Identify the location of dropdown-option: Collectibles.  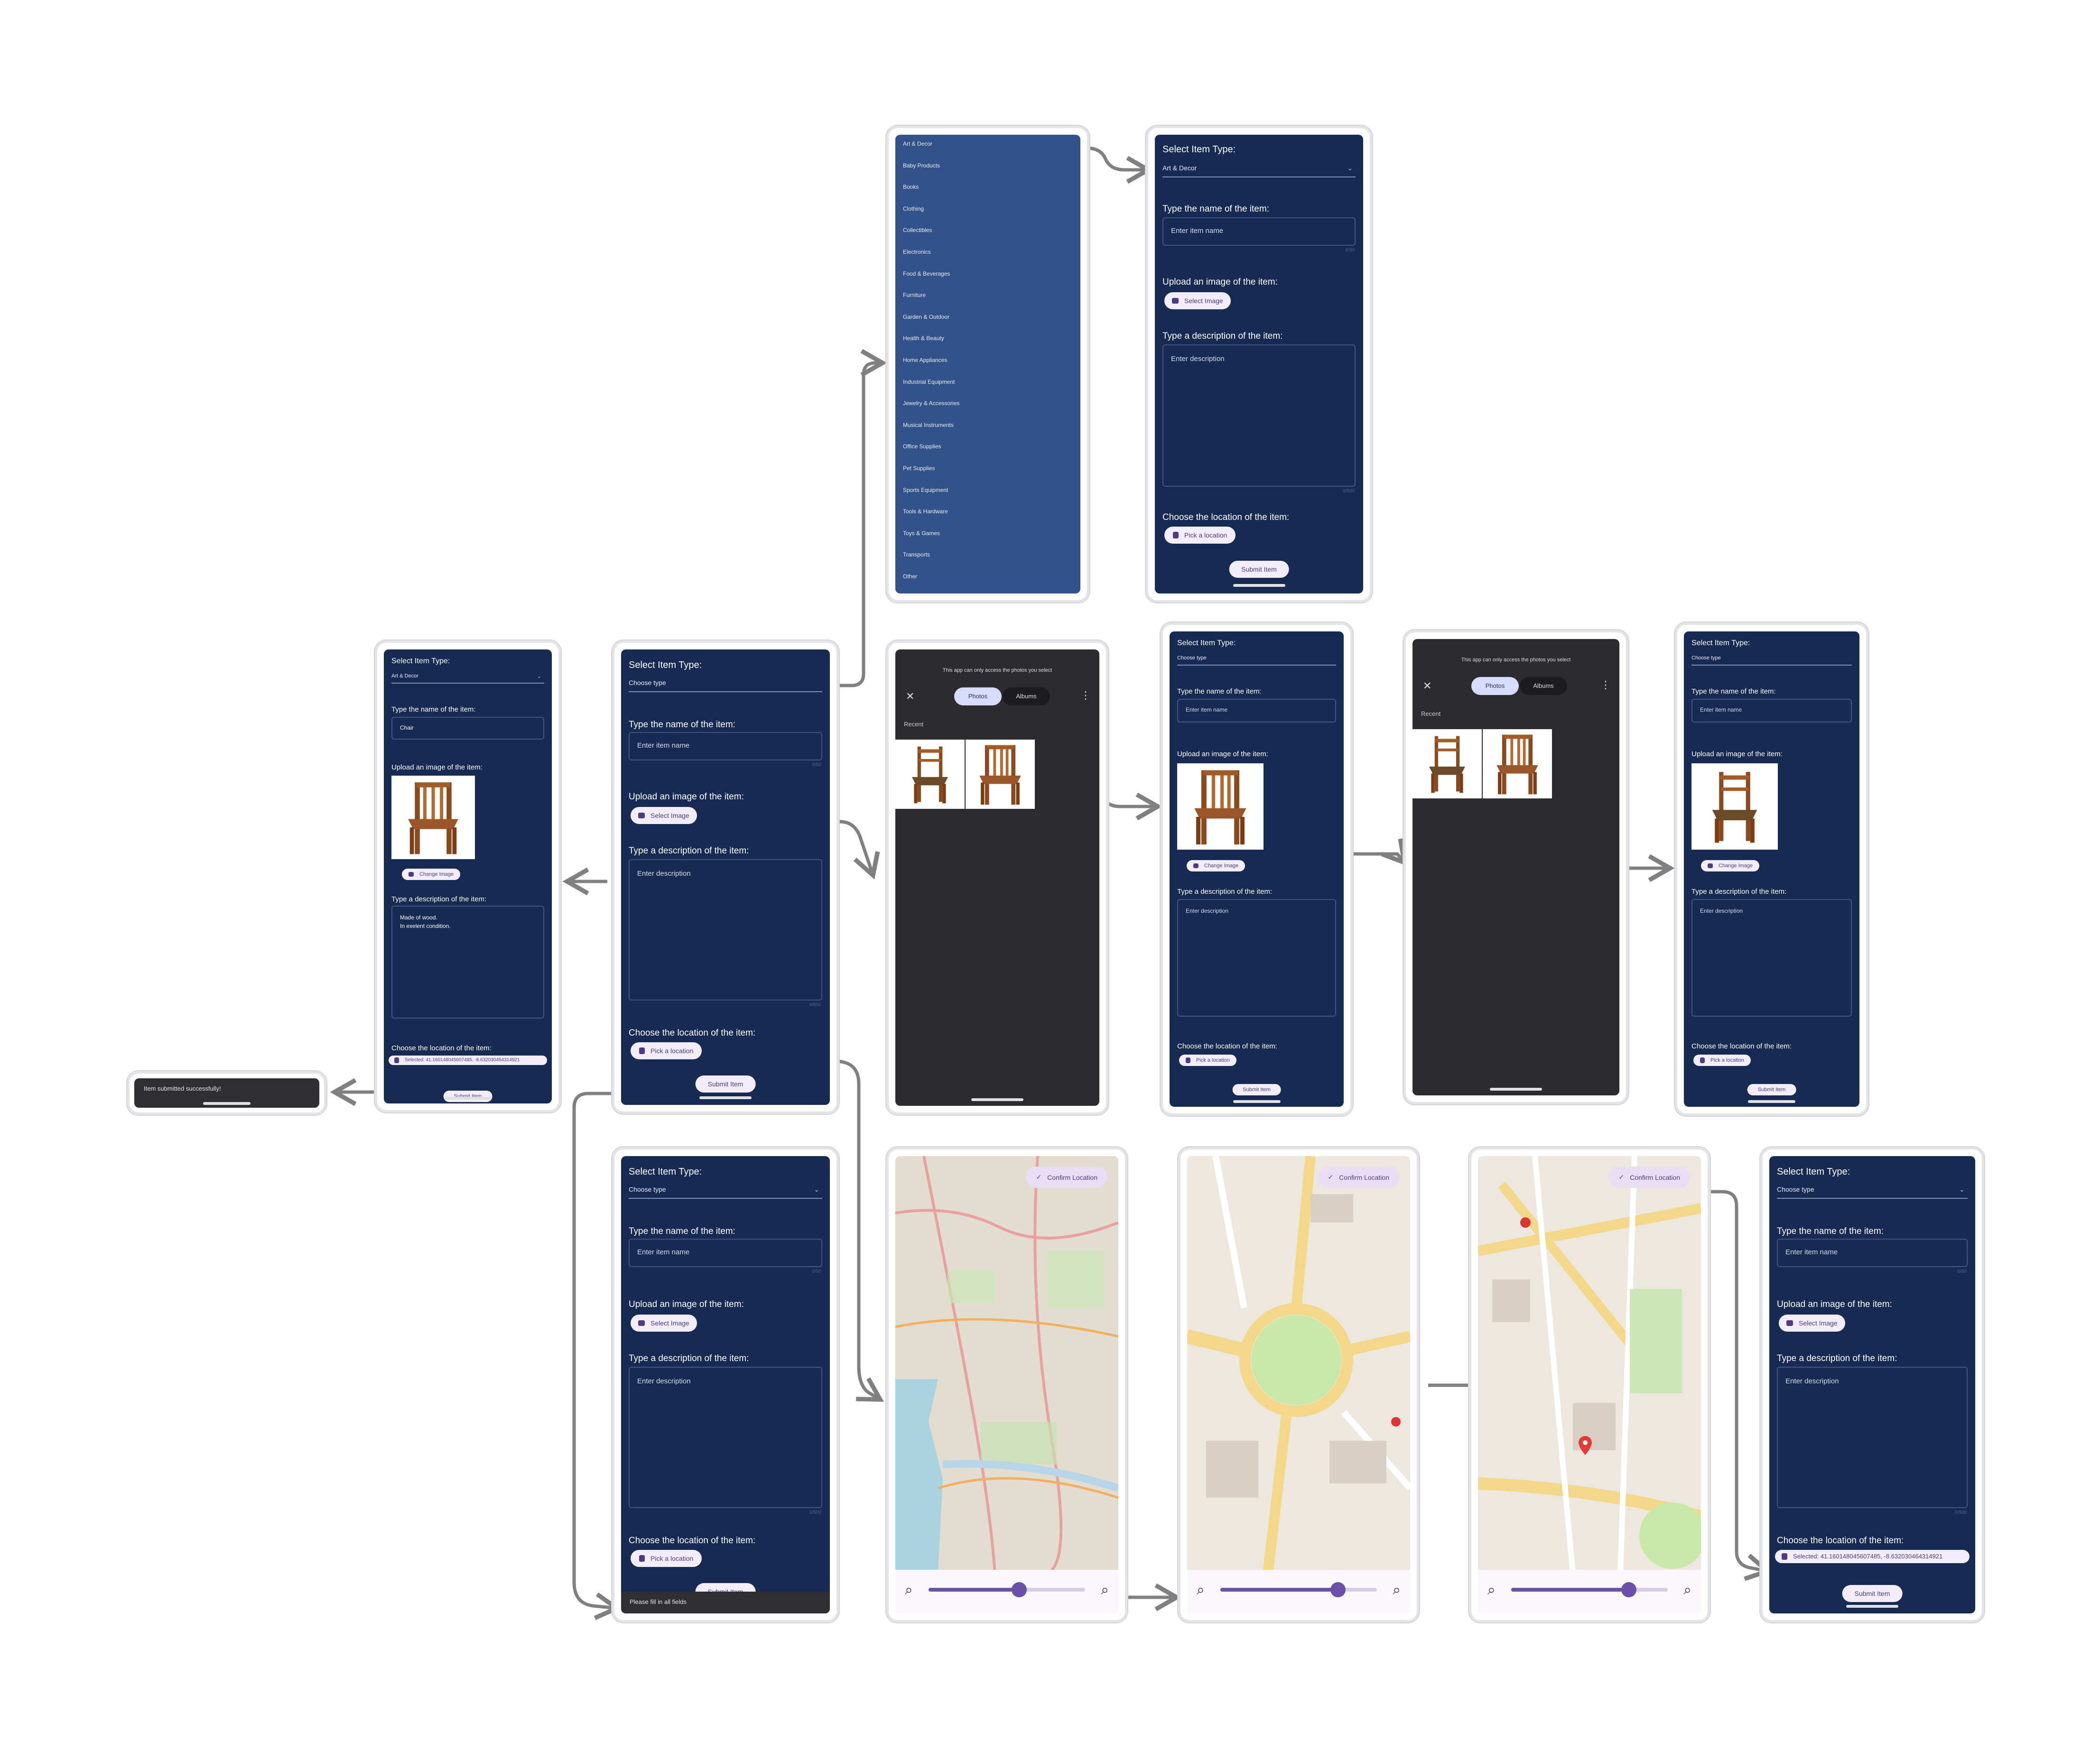
(917, 230).